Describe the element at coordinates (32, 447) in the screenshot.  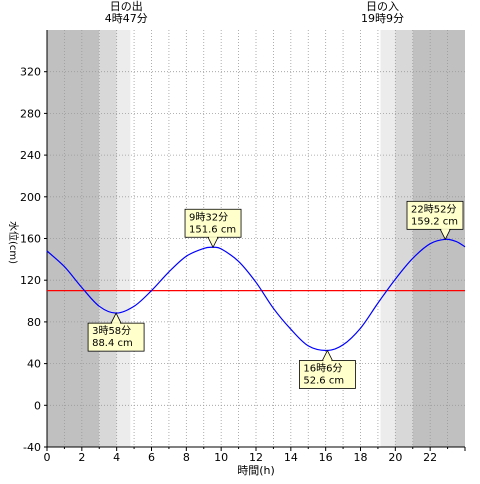
I see `y-tick-label: -40` at that location.